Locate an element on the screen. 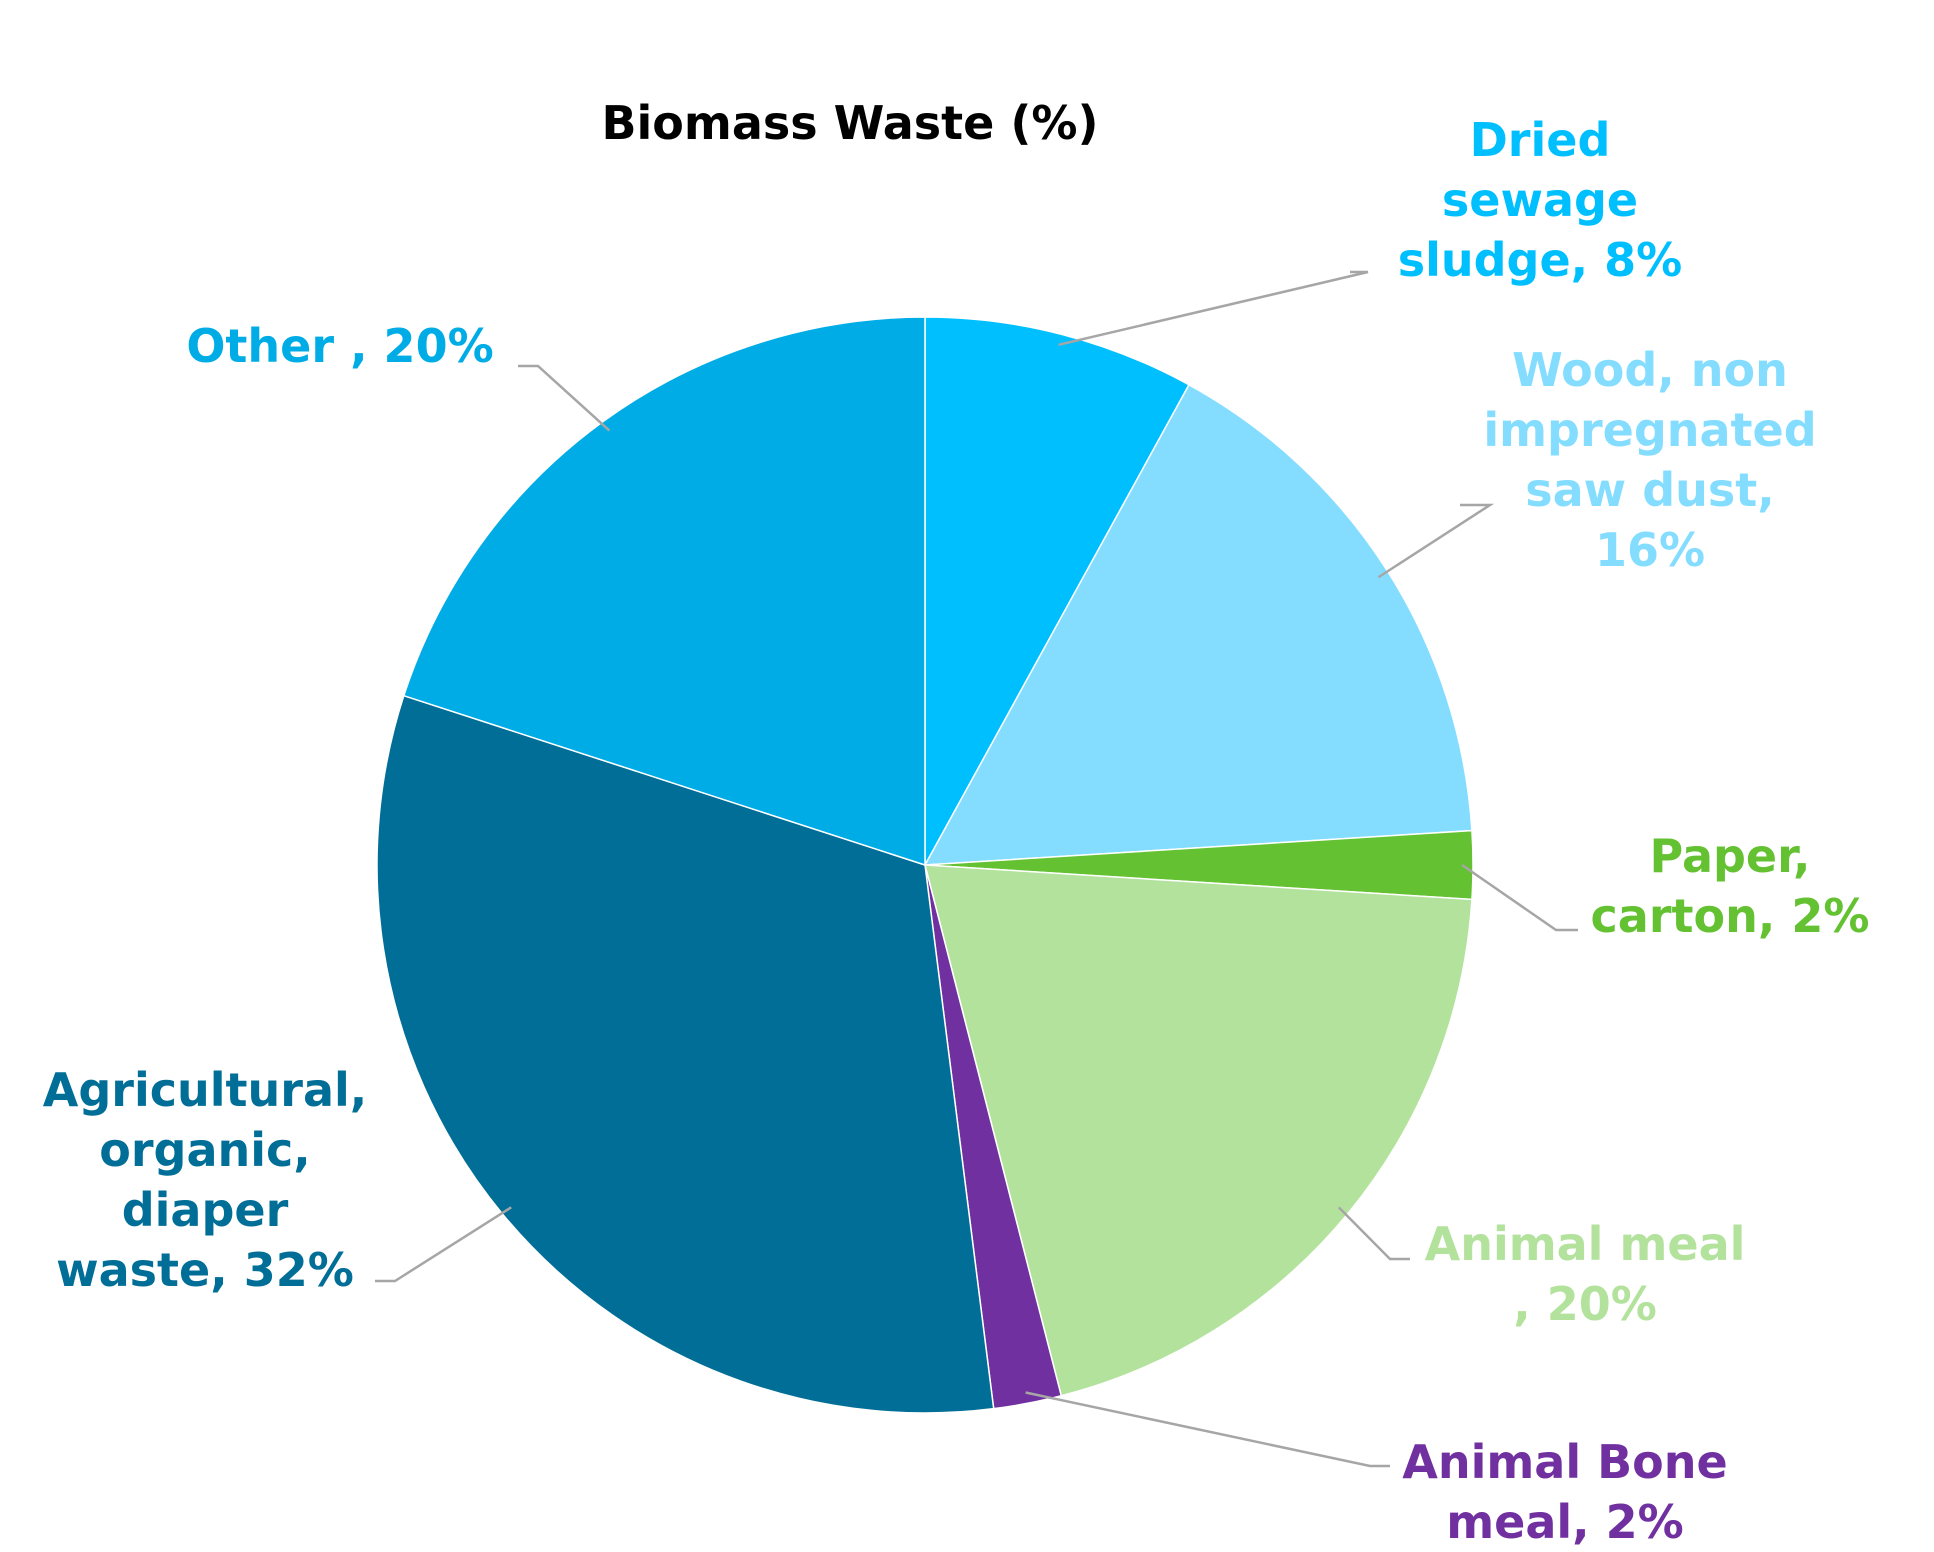 Image resolution: width=1934 pixels, height=1552 pixels. label-paper-carton: Paper, carton, 2% is located at coordinates (1730, 886).